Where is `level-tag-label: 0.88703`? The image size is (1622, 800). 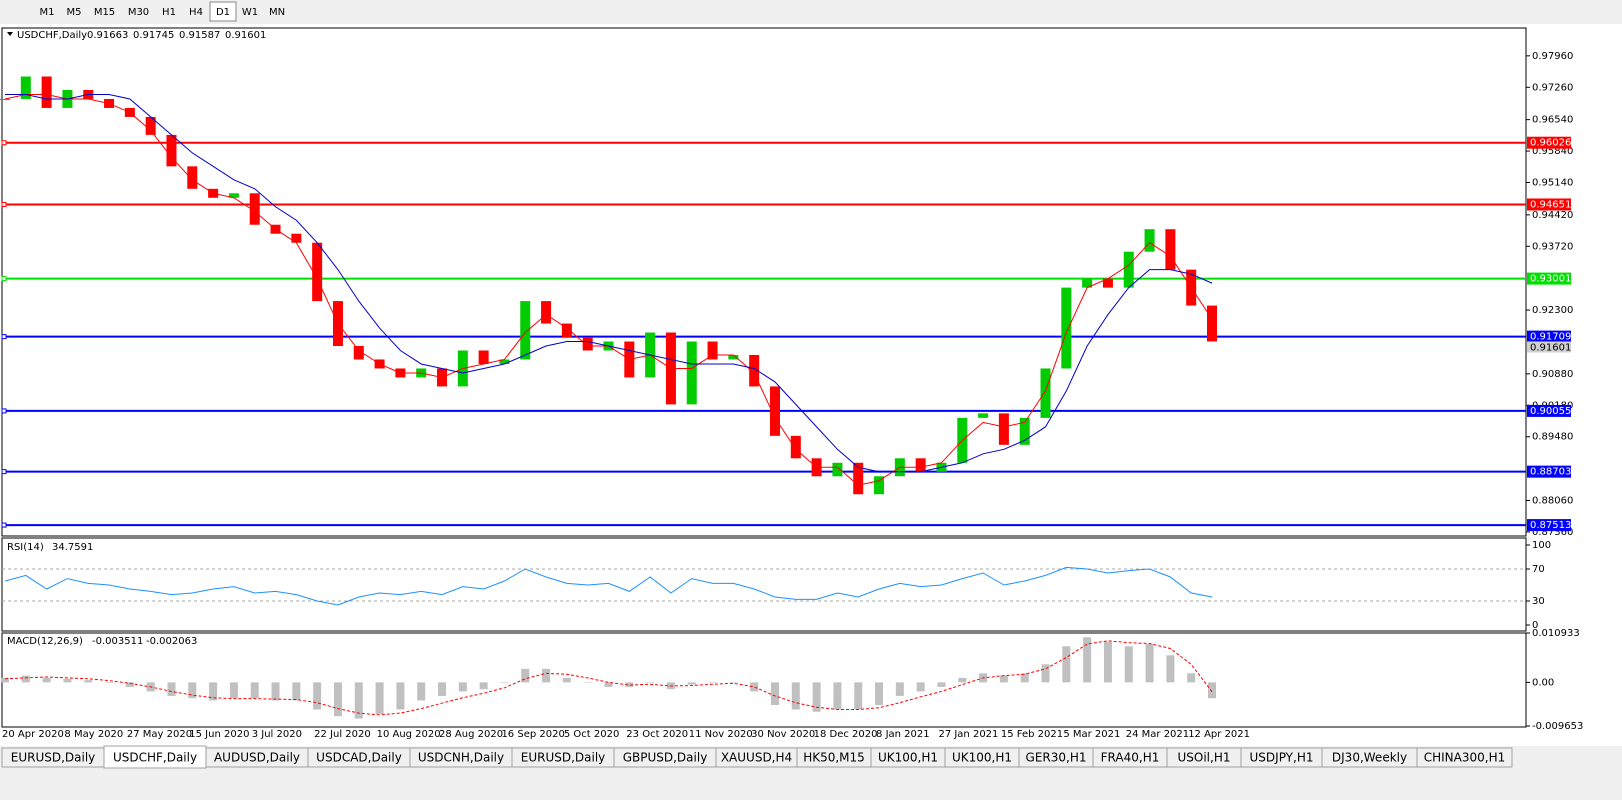 level-tag-label: 0.88703 is located at coordinates (1550, 472).